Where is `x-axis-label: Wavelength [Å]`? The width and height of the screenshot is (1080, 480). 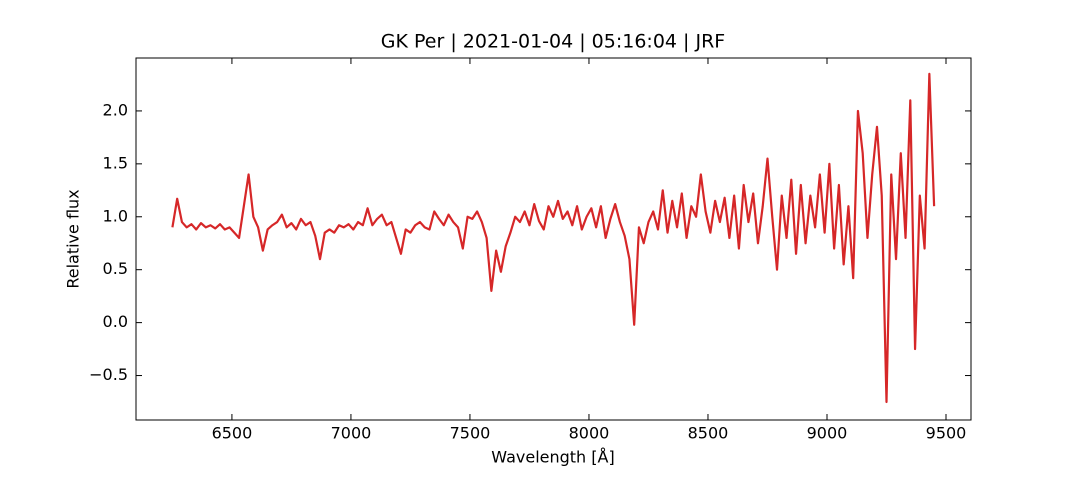 x-axis-label: Wavelength [Å] is located at coordinates (552, 457).